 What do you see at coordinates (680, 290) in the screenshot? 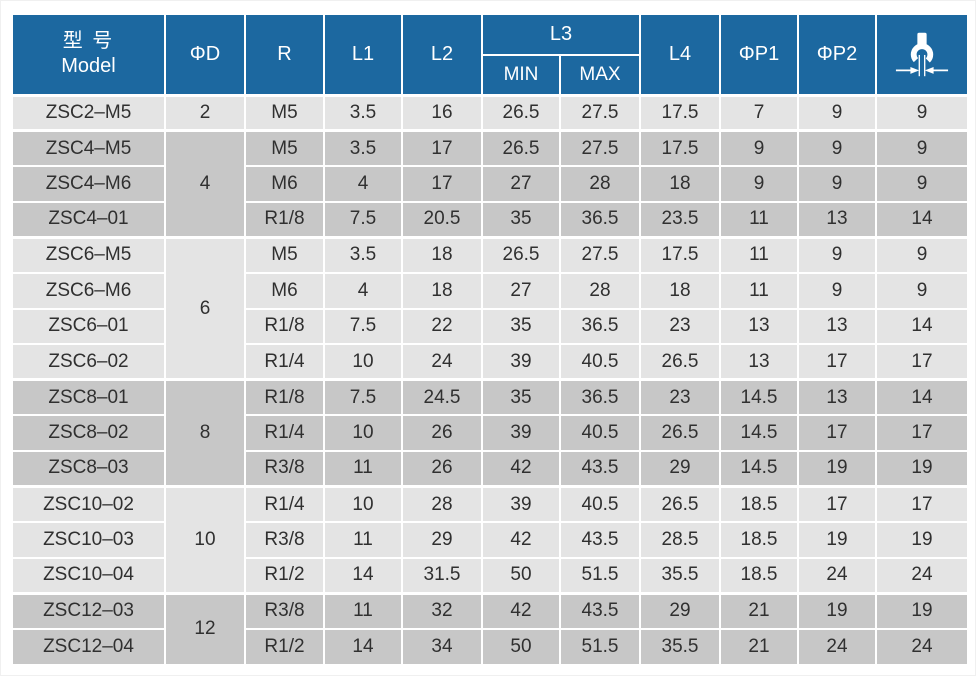
I see `cell-l4: 18` at bounding box center [680, 290].